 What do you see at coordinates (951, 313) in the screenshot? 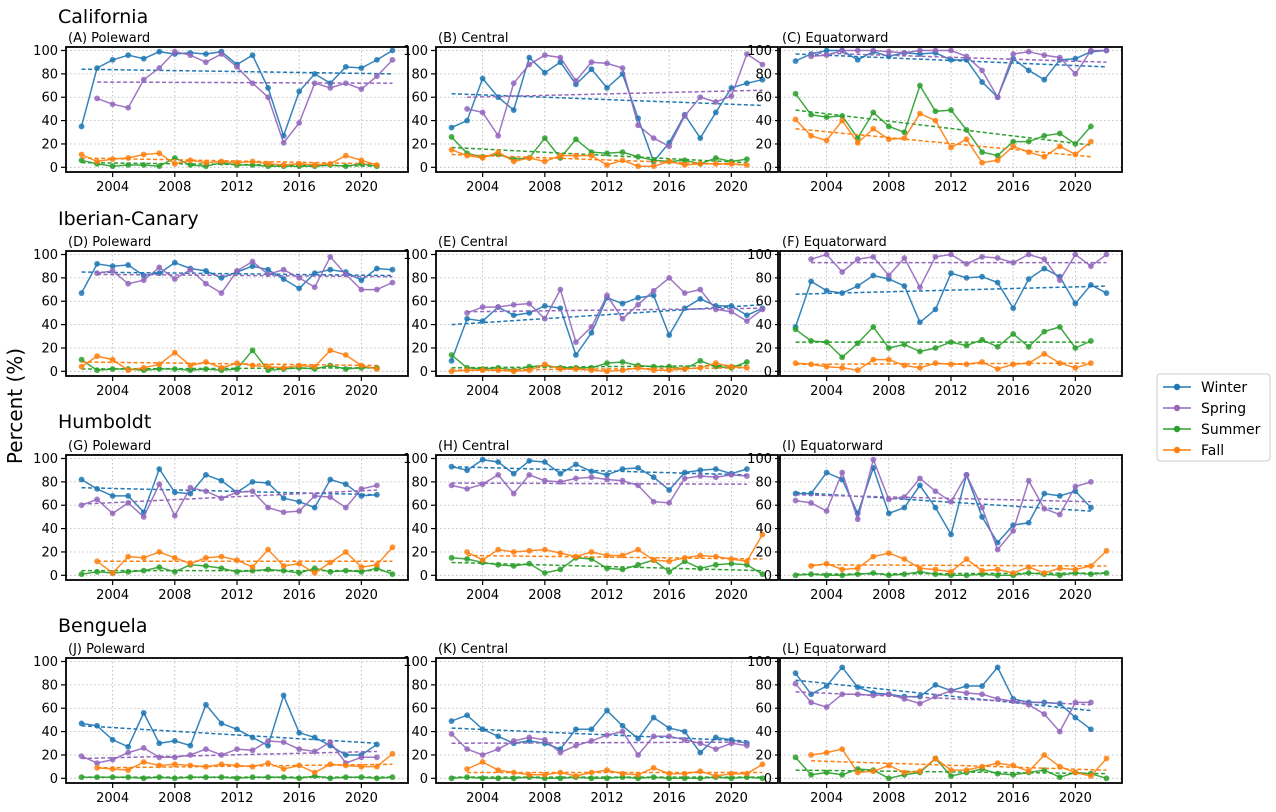
I see `gridlines` at bounding box center [951, 313].